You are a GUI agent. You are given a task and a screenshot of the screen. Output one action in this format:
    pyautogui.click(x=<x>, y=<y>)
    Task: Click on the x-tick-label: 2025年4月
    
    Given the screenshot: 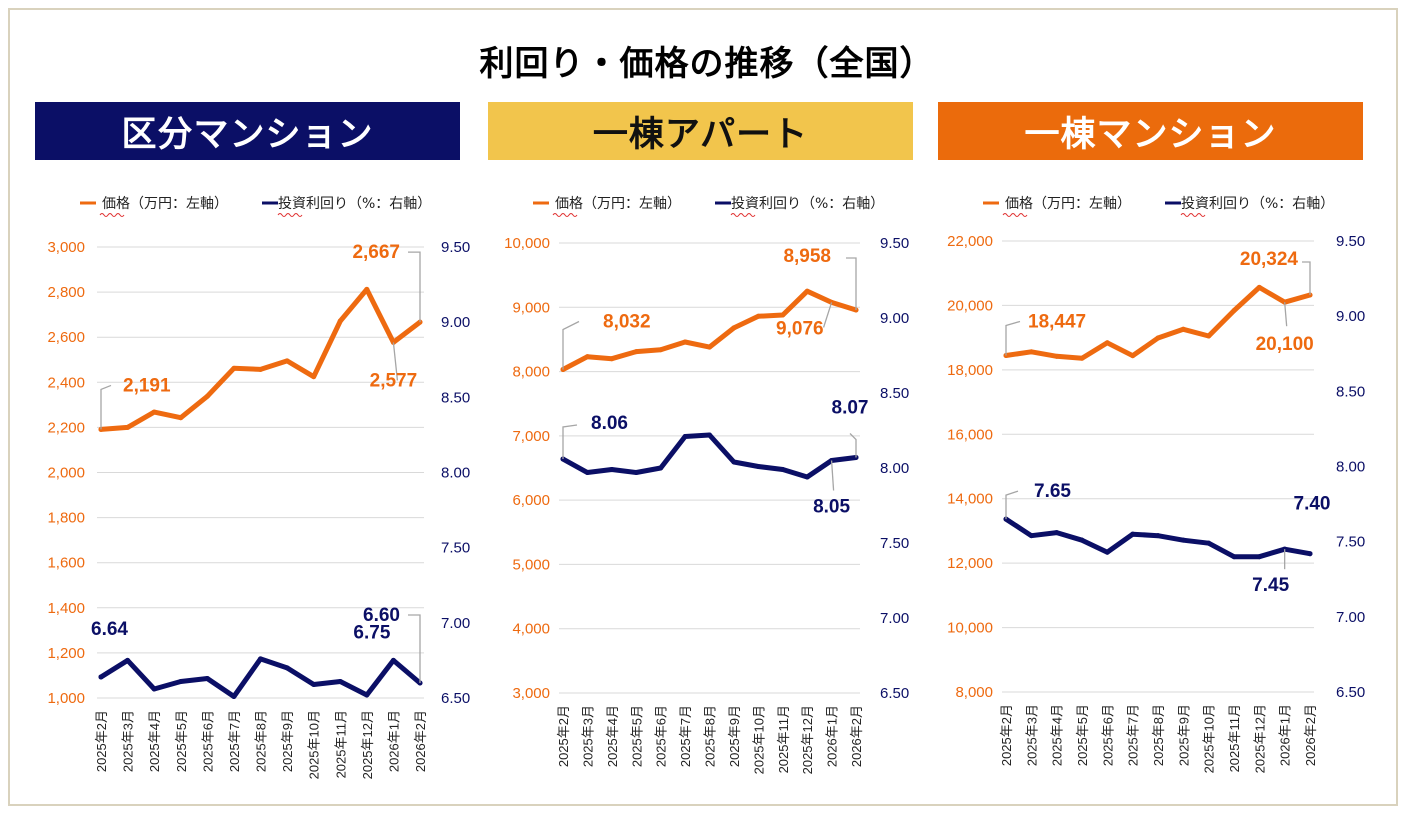 What is the action you would take?
    pyautogui.click(x=612, y=736)
    